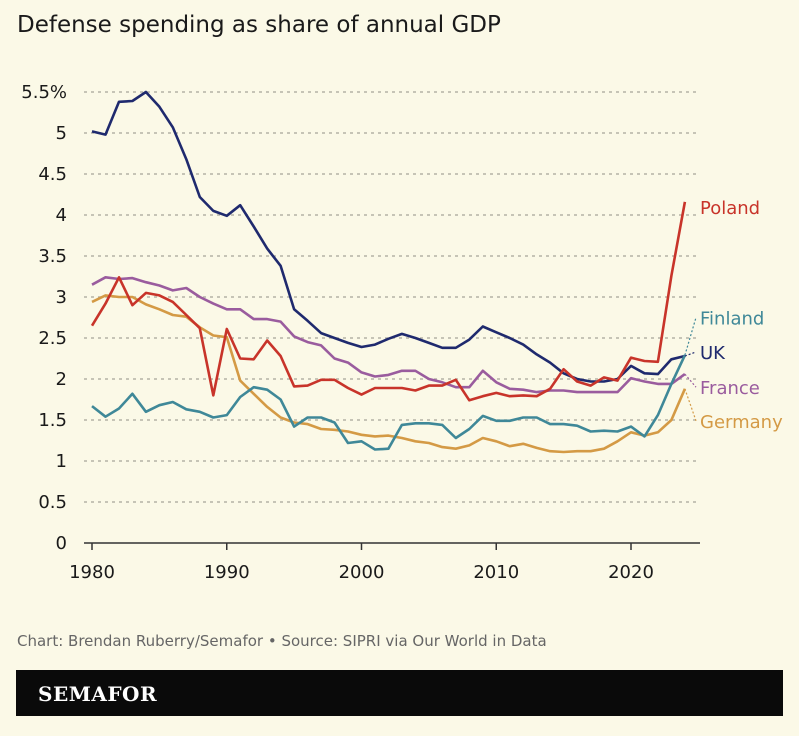 This screenshot has width=799, height=736. I want to click on brand-bar: SEMAFOR, so click(399, 693).